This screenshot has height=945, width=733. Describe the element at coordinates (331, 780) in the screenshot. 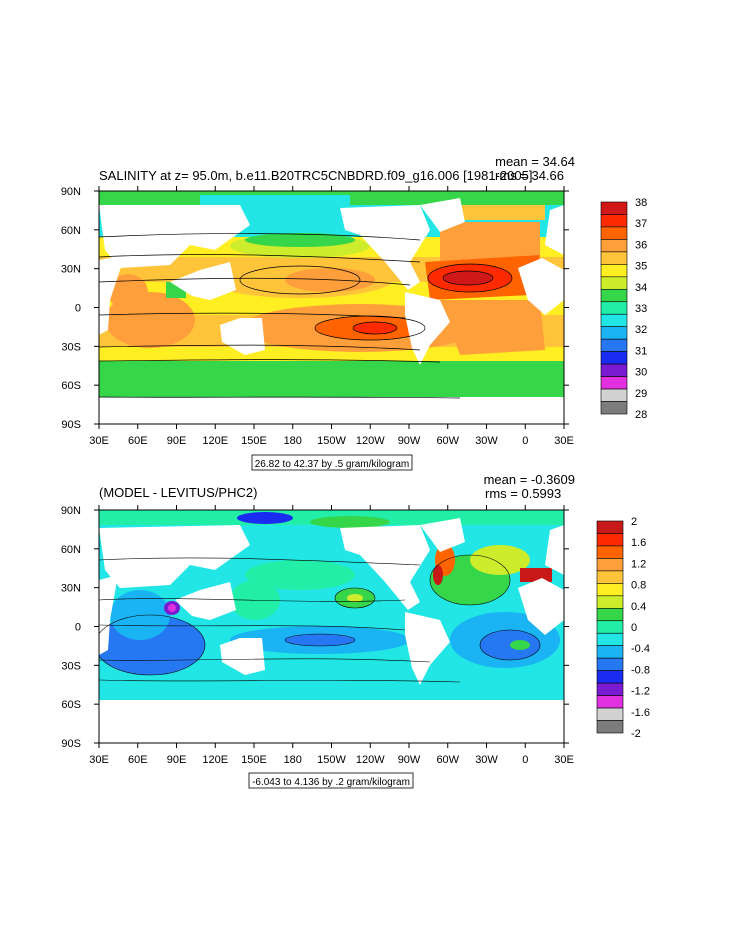

I see `difference-contour-info-box` at that location.